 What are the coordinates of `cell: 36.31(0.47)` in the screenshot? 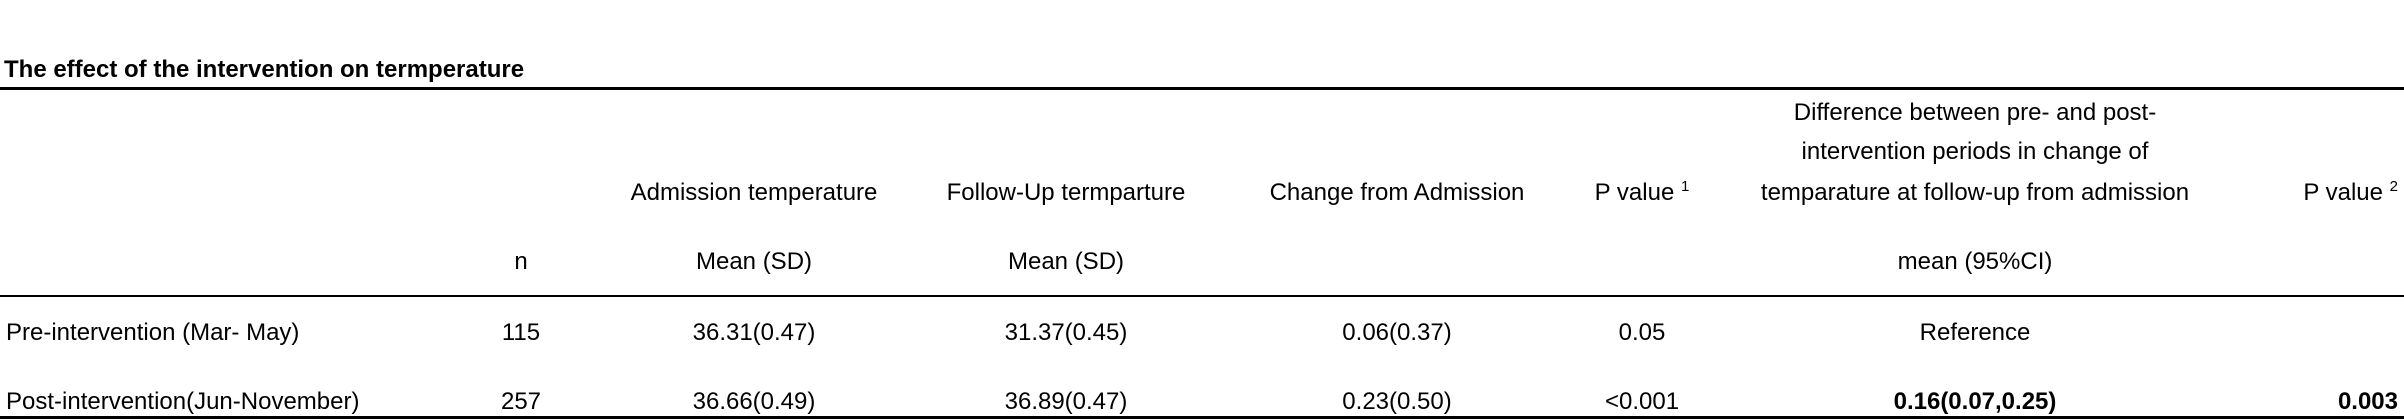 It's located at (754, 332).